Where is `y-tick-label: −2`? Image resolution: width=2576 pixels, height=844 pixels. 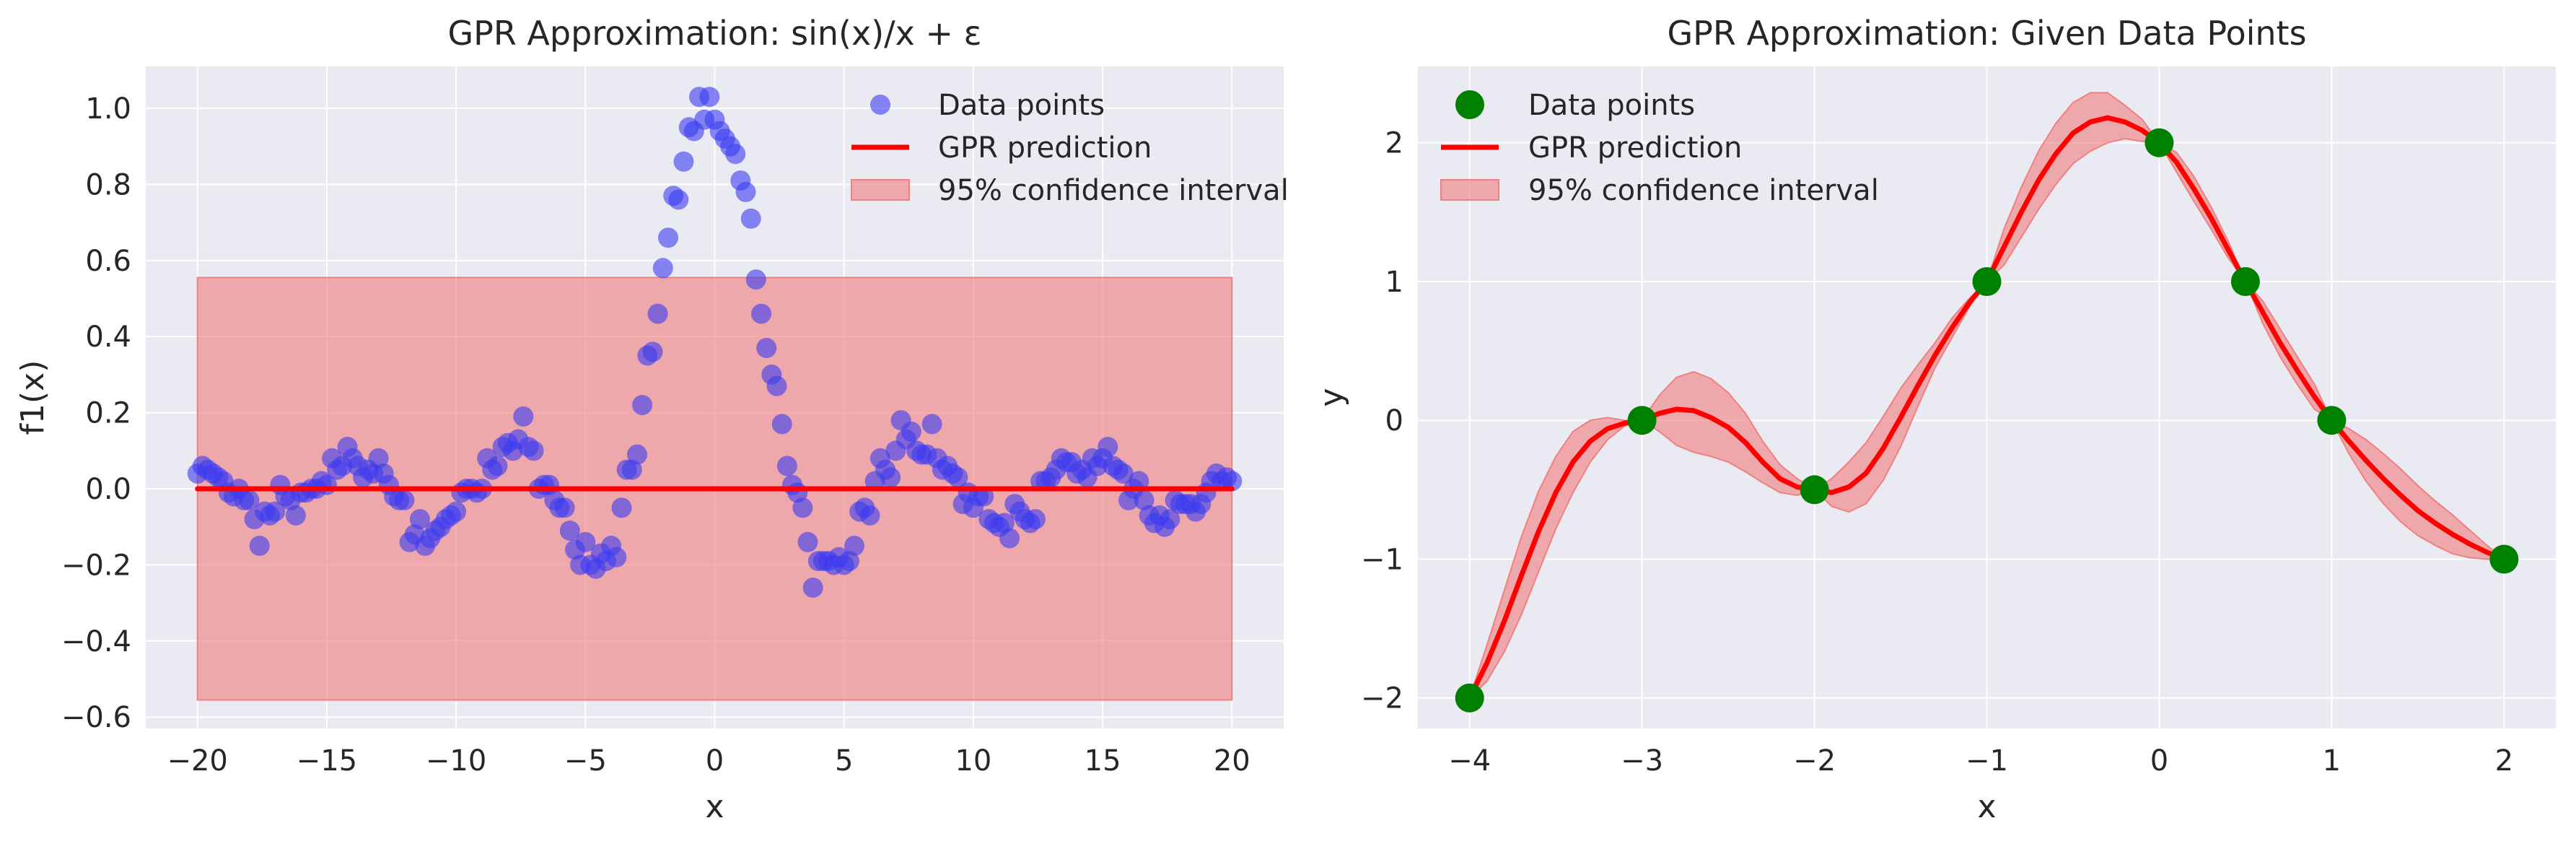 y-tick-label: −2 is located at coordinates (1382, 698).